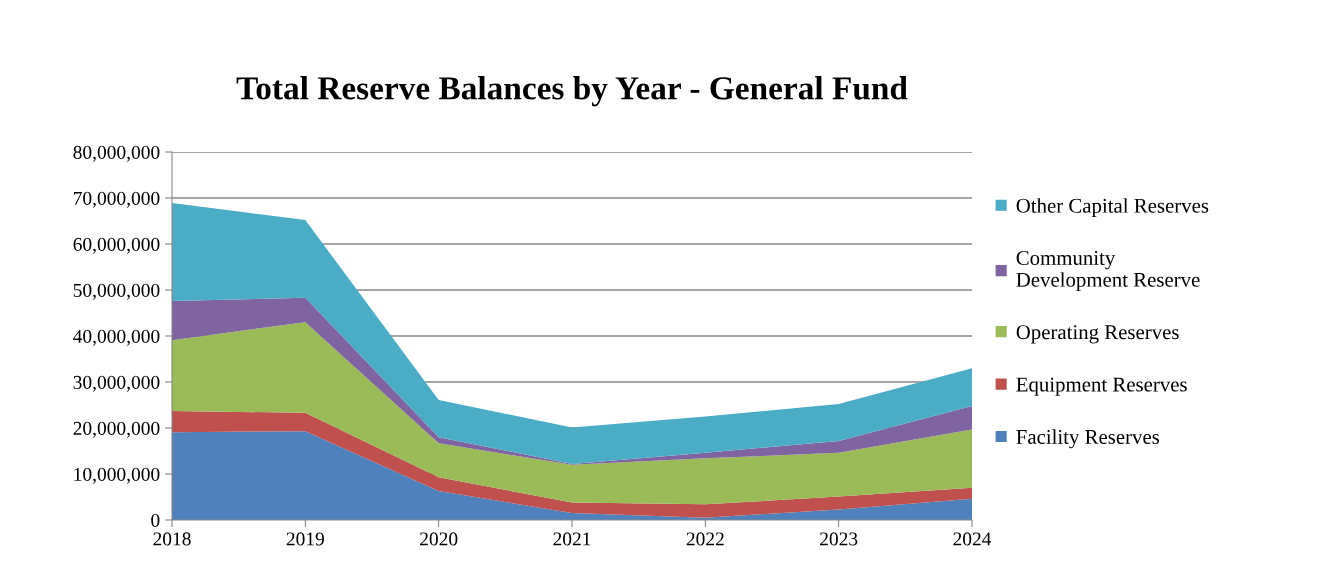  I want to click on legend-label: Operating Reserves, so click(1097, 334).